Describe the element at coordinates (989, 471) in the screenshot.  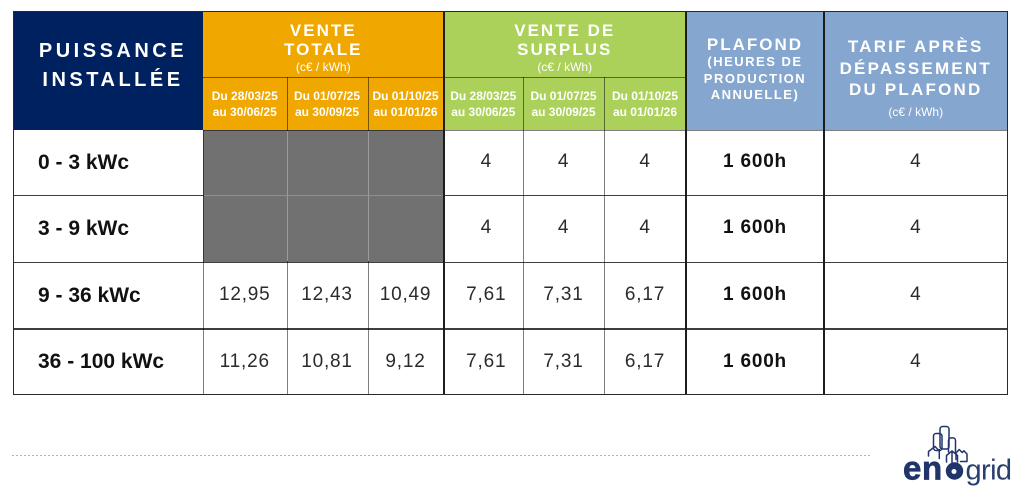
I see `svg-text: grid` at that location.